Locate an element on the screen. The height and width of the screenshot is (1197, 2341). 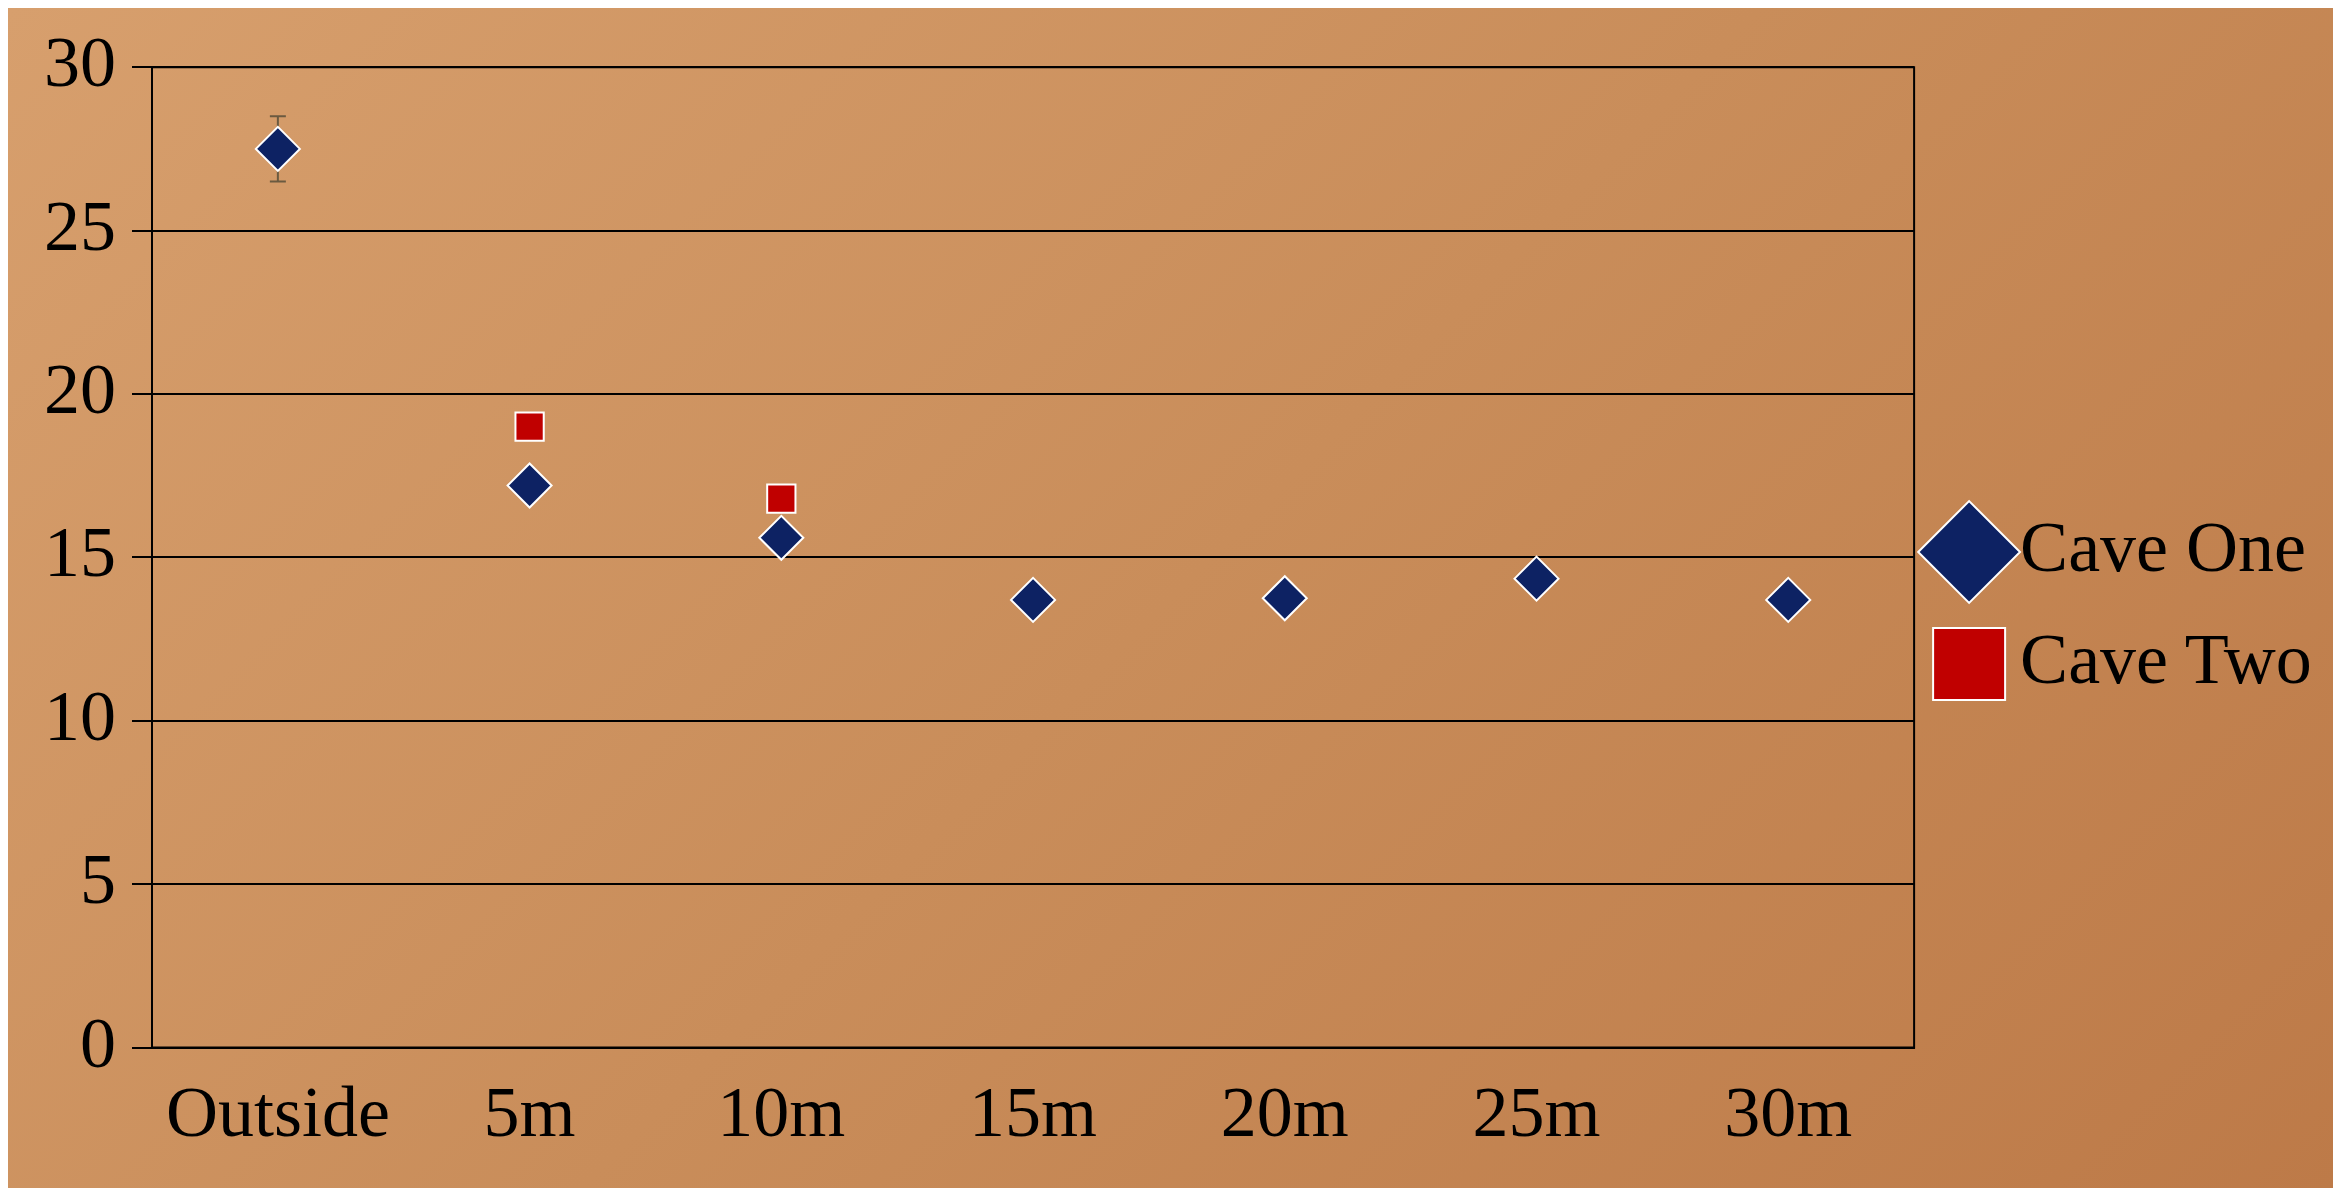
y-tick-label: 30 is located at coordinates (80, 62).